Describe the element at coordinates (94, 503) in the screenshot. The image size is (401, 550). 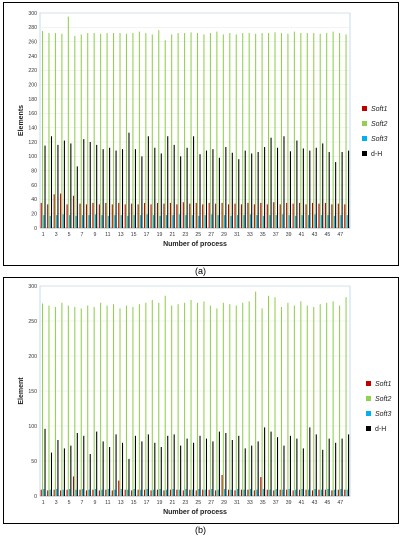
I see `x-tick-label: 9` at that location.